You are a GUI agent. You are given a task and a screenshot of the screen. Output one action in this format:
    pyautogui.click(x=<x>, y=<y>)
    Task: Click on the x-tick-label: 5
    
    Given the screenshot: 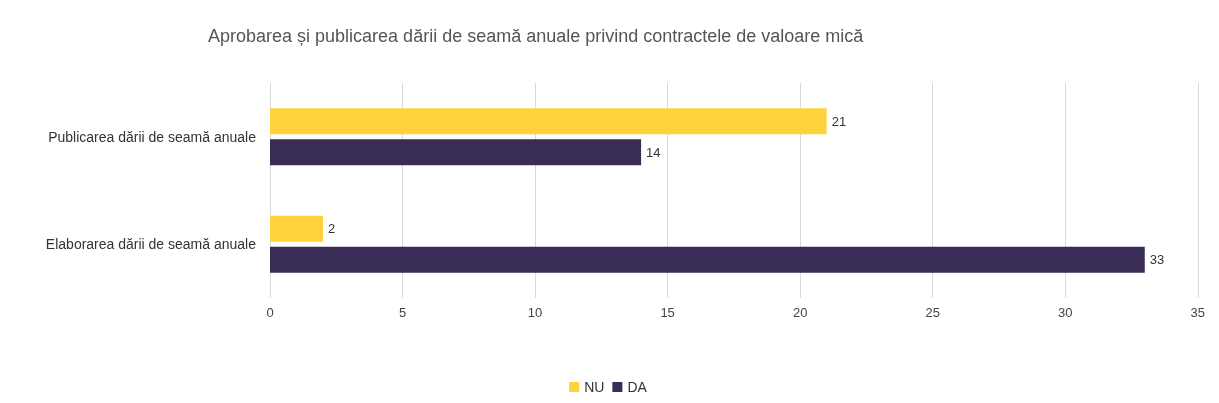 What is the action you would take?
    pyautogui.click(x=402, y=312)
    